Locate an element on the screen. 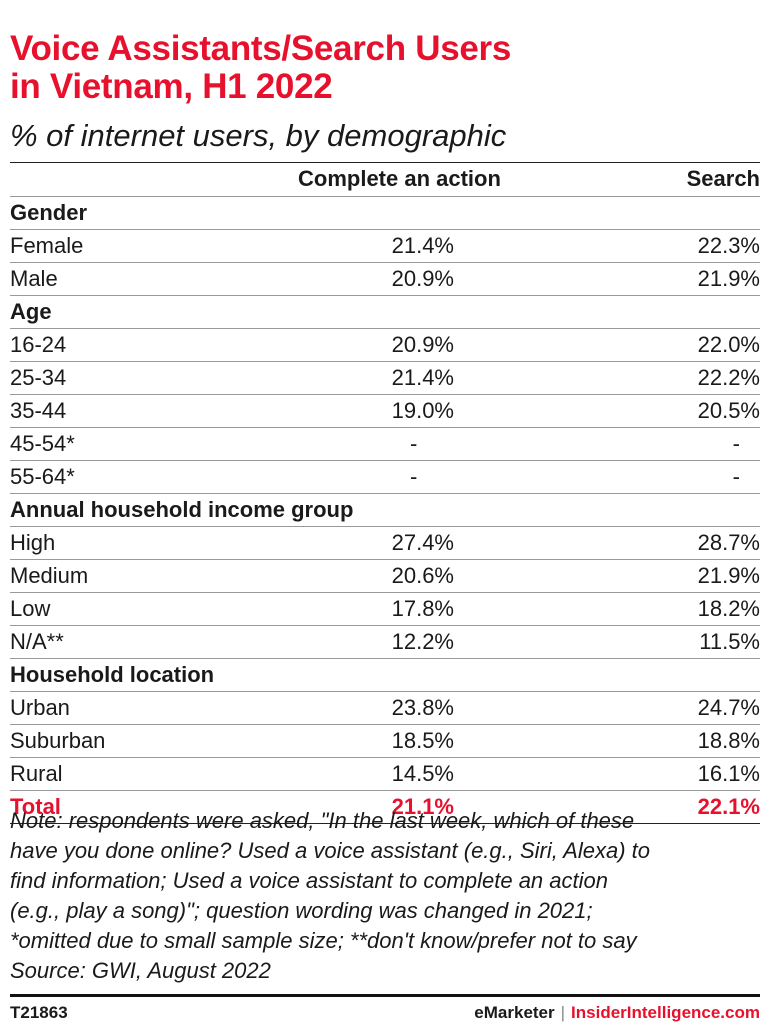 The width and height of the screenshot is (771, 1027). table-row: Low 17.8% 18.2% is located at coordinates (385, 609).